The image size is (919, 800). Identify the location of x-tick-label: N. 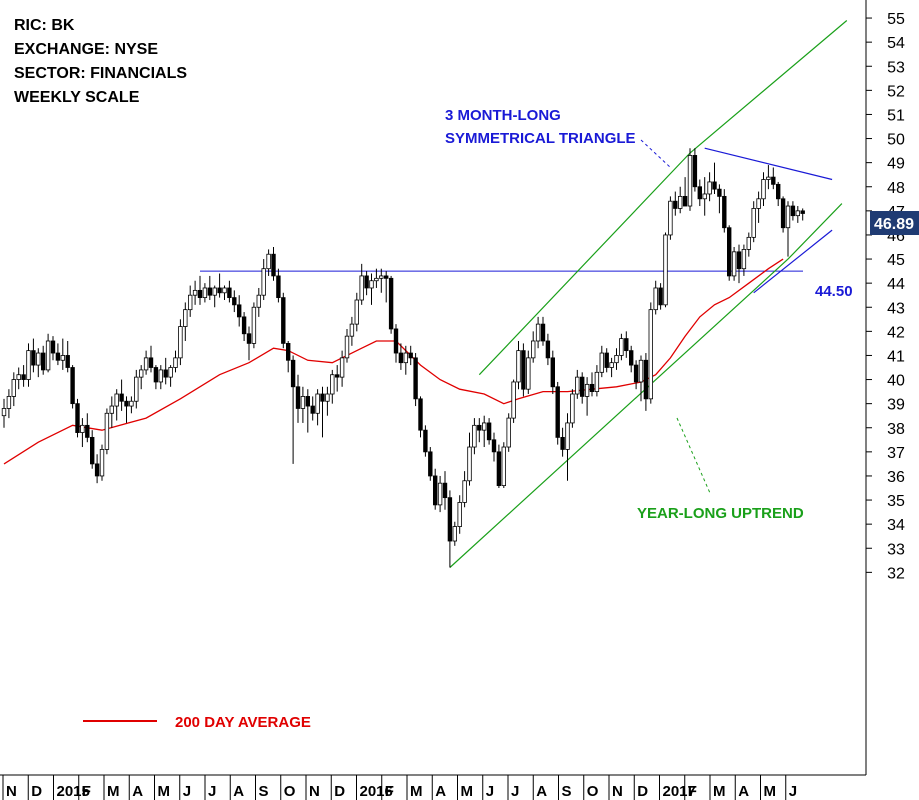
(314, 791).